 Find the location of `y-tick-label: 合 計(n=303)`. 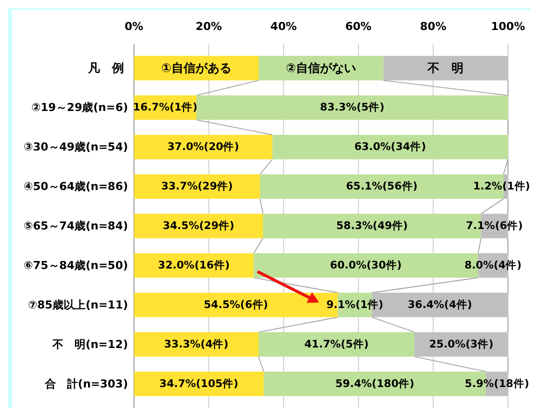

y-tick-label: 合 計(n=303) is located at coordinates (86, 383).